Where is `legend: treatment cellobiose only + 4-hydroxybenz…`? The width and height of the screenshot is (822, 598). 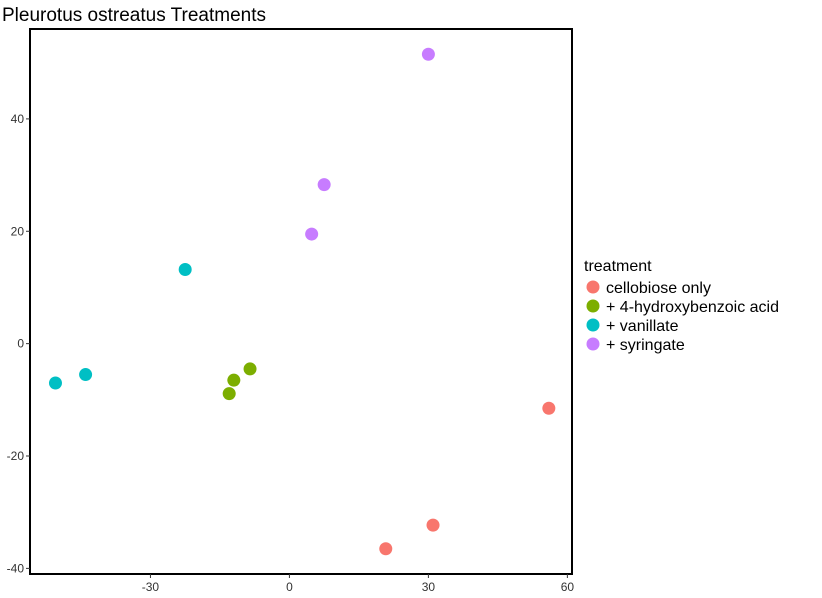
legend: treatment cellobiose only + 4-hydroxybenz… is located at coordinates (681, 306).